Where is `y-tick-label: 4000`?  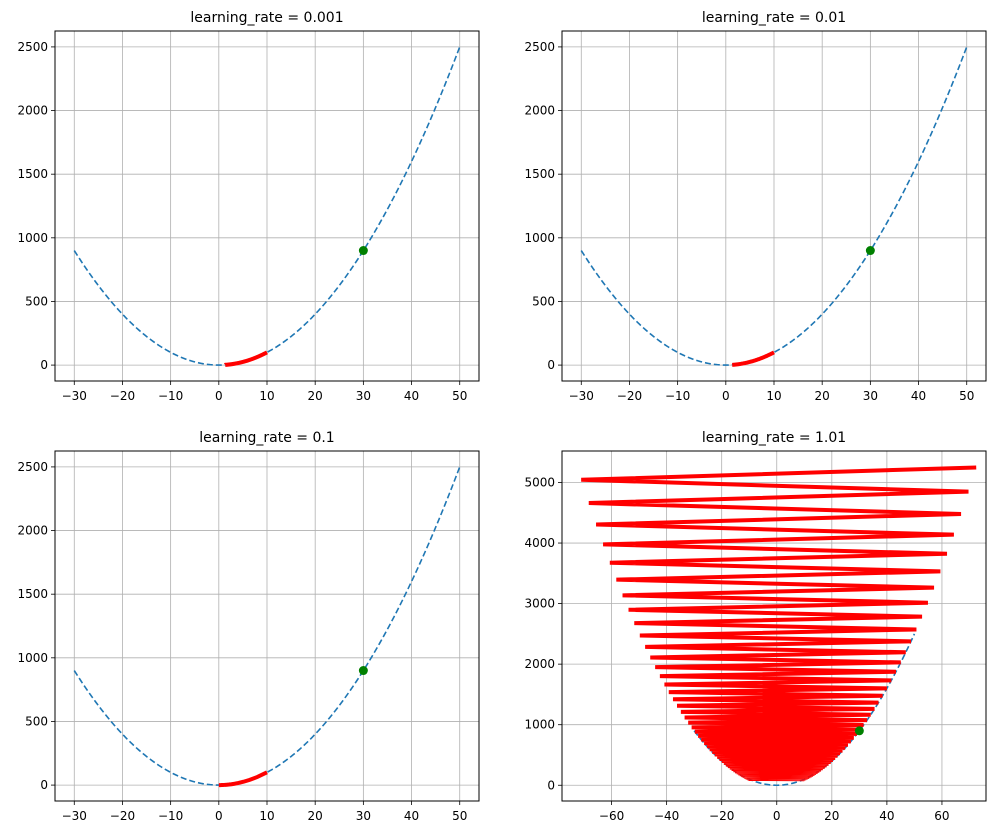 y-tick-label: 4000 is located at coordinates (539, 543).